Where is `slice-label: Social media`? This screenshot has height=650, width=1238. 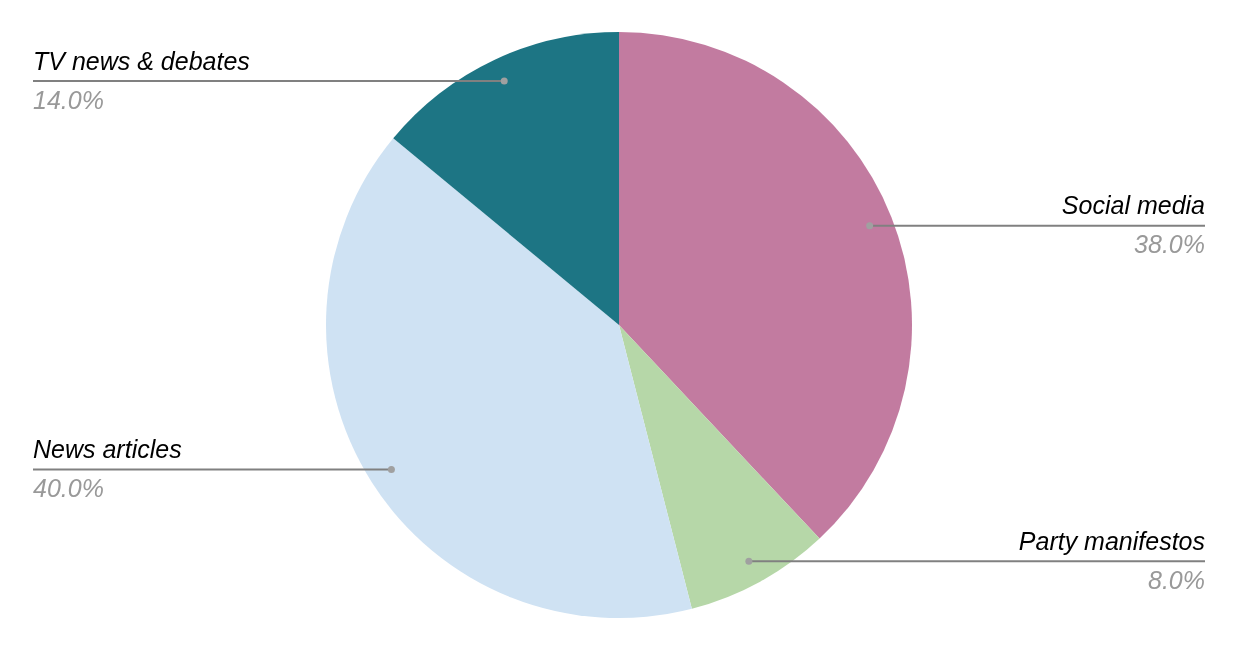 slice-label: Social media is located at coordinates (1133, 205).